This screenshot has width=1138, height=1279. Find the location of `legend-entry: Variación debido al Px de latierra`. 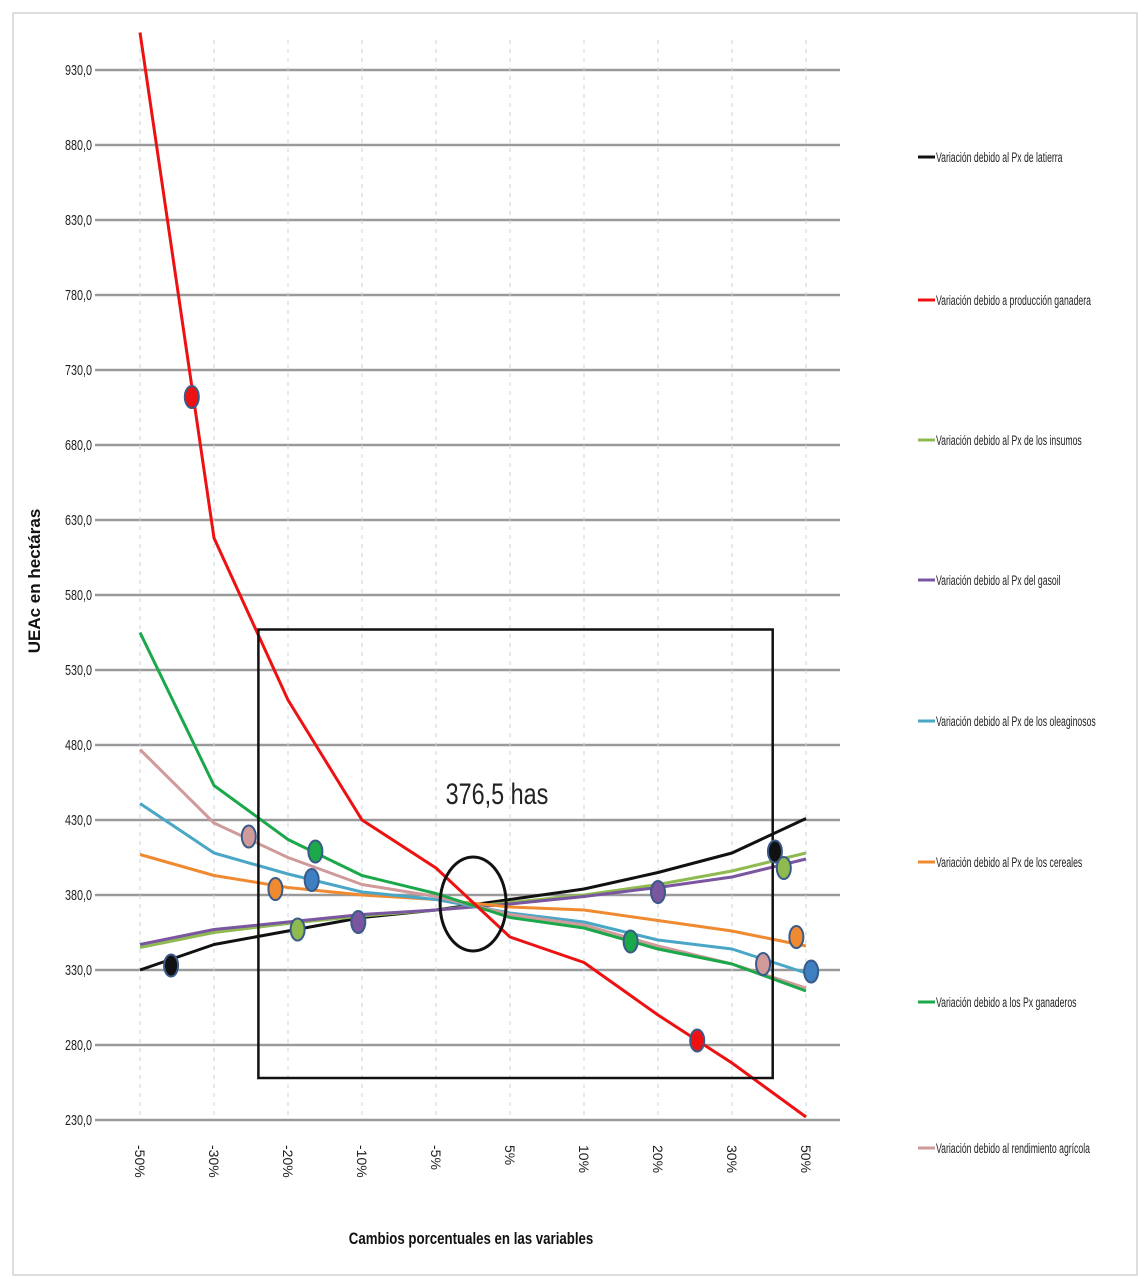

legend-entry: Variación debido al Px de latierra is located at coordinates (999, 158).